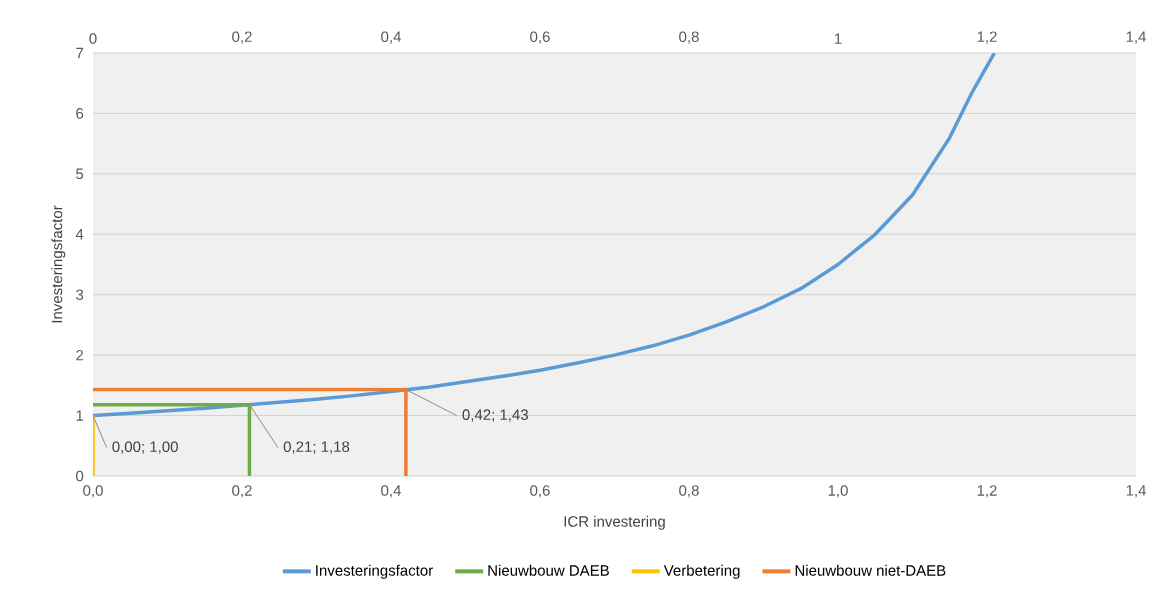 The width and height of the screenshot is (1153, 612). What do you see at coordinates (689, 491) in the screenshot?
I see `x-tick-label: 0,8` at bounding box center [689, 491].